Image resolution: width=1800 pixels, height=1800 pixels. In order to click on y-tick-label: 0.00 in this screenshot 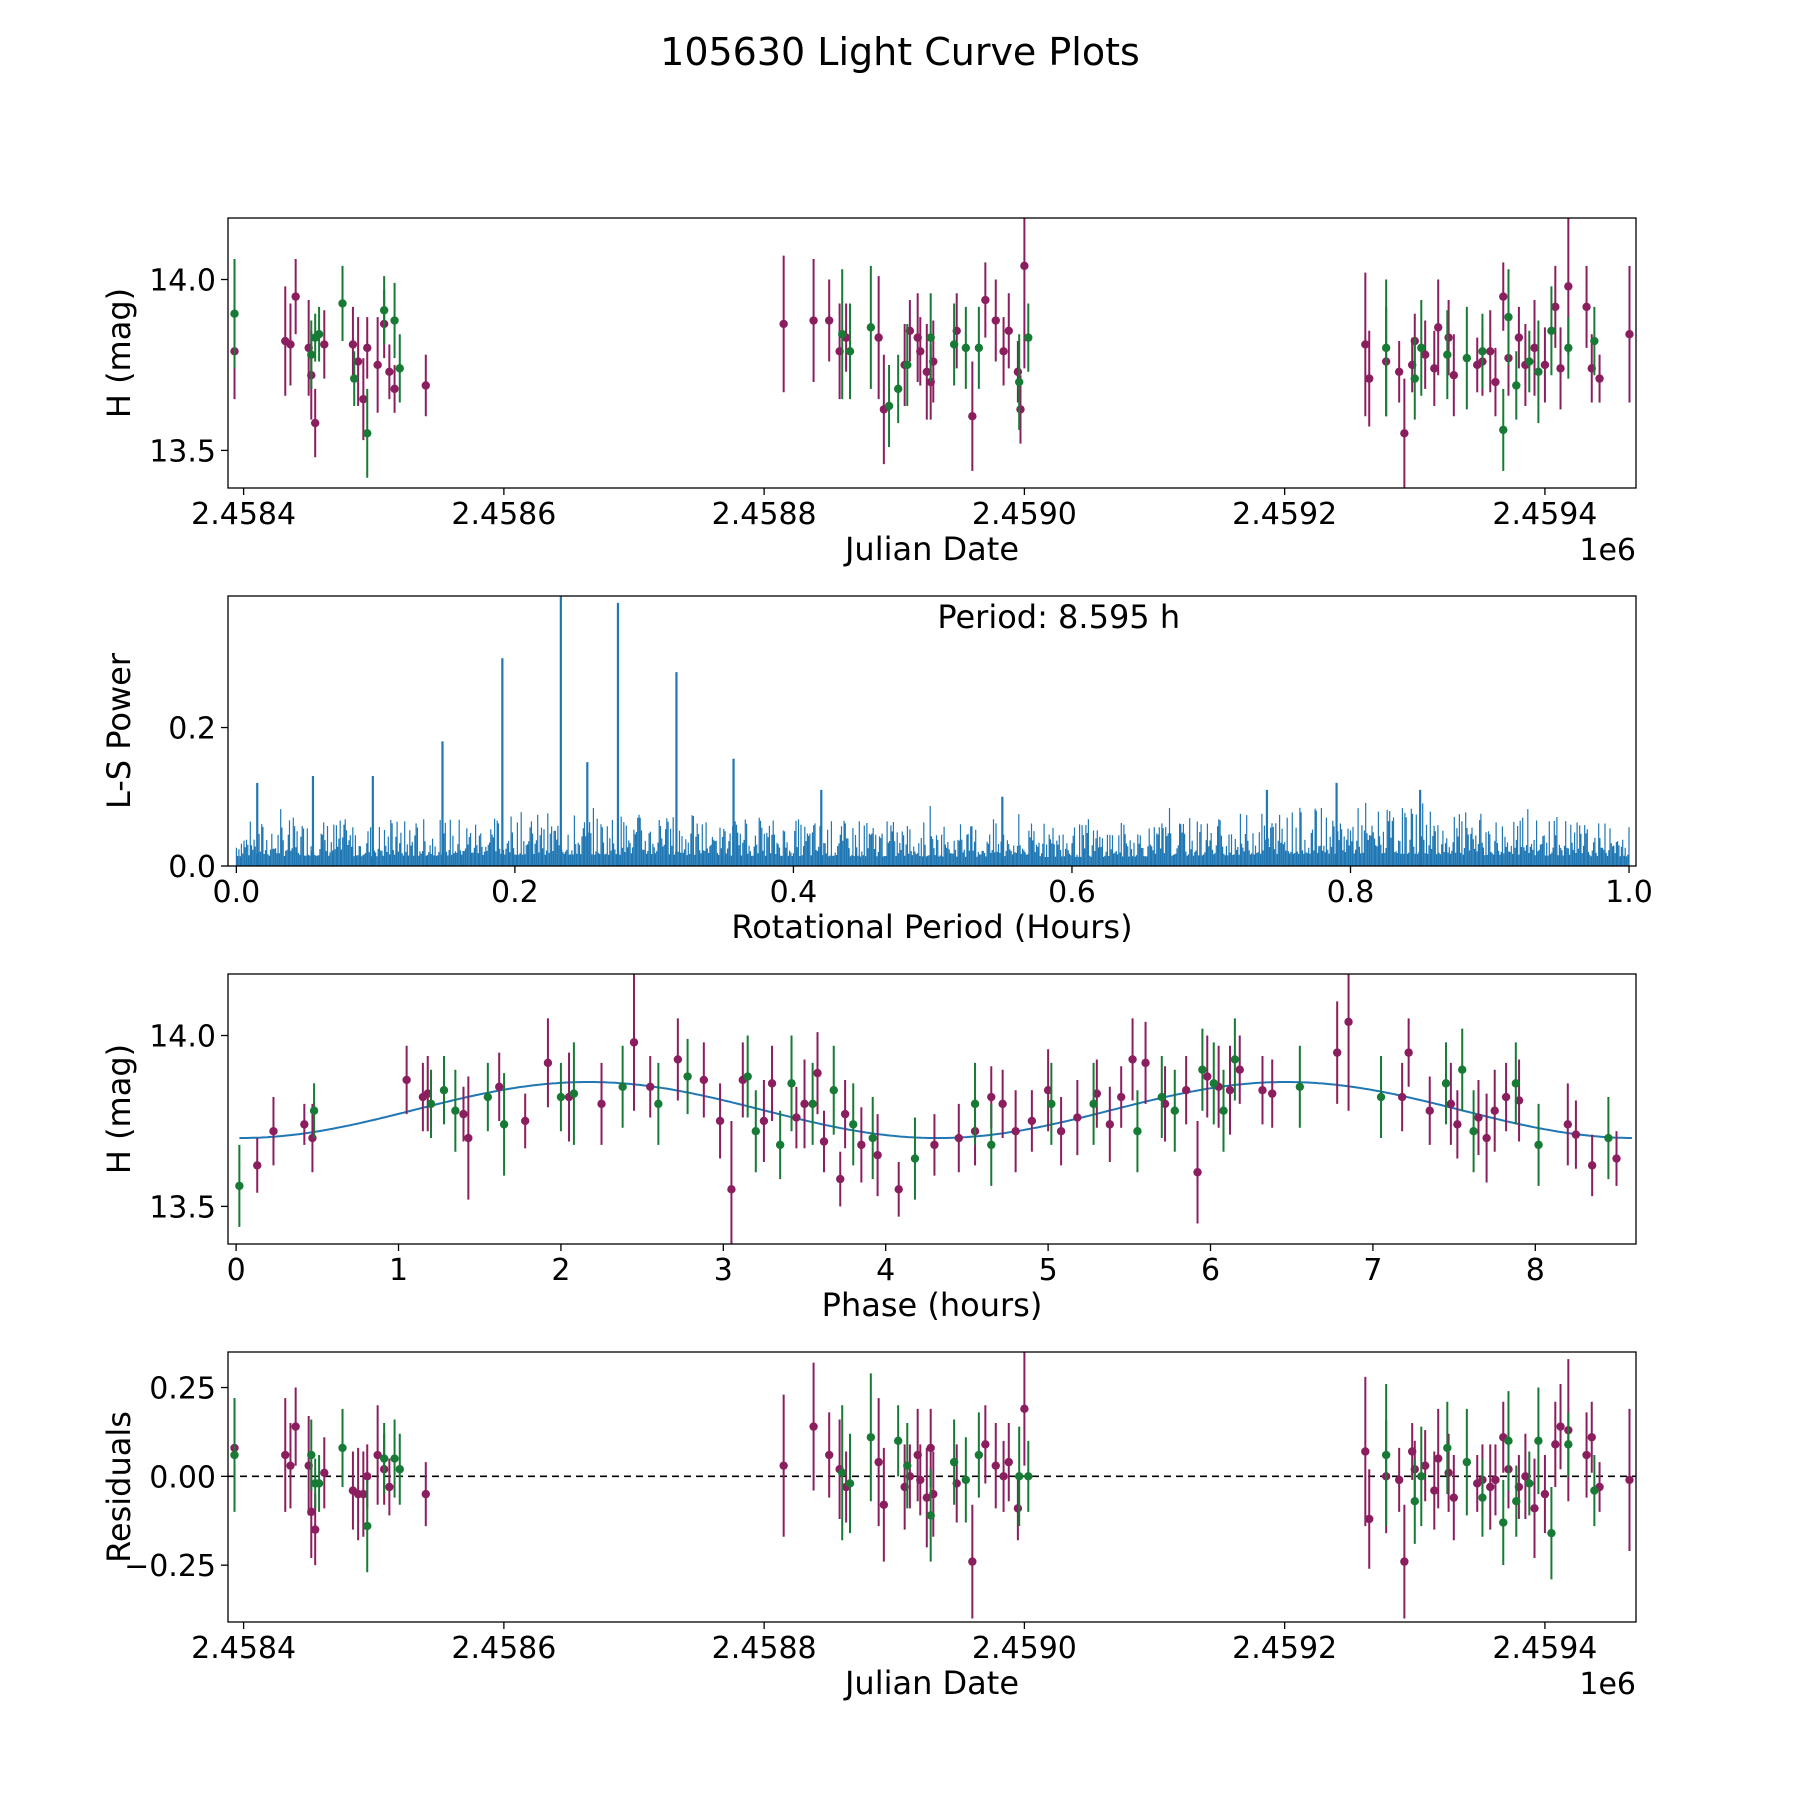, I will do `click(182, 1477)`.